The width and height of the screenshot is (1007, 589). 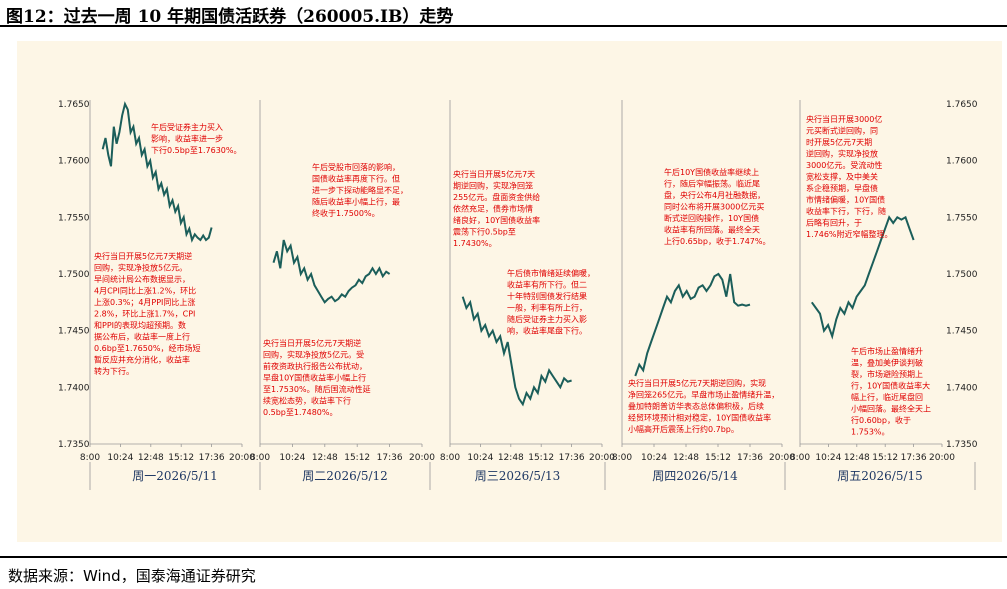 What do you see at coordinates (881, 420) in the screenshot?
I see `annotation-text: 行0.60bp，收于` at bounding box center [881, 420].